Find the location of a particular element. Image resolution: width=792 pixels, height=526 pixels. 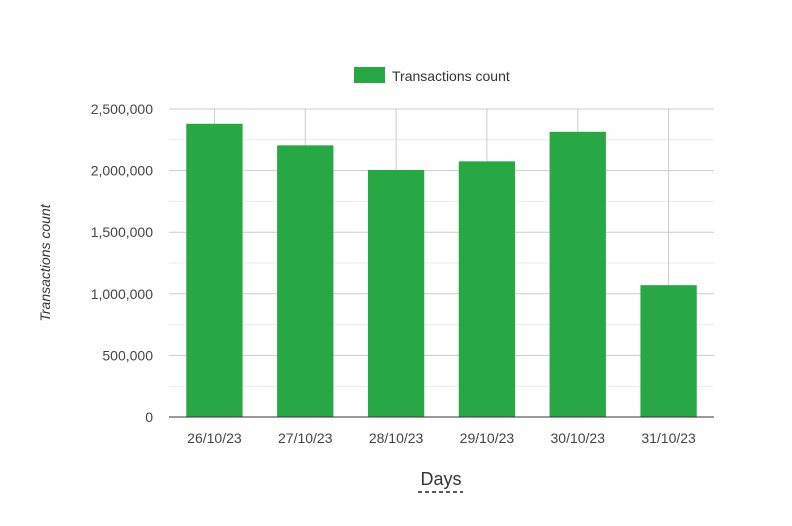

bar-27/10/23 is located at coordinates (305, 281).